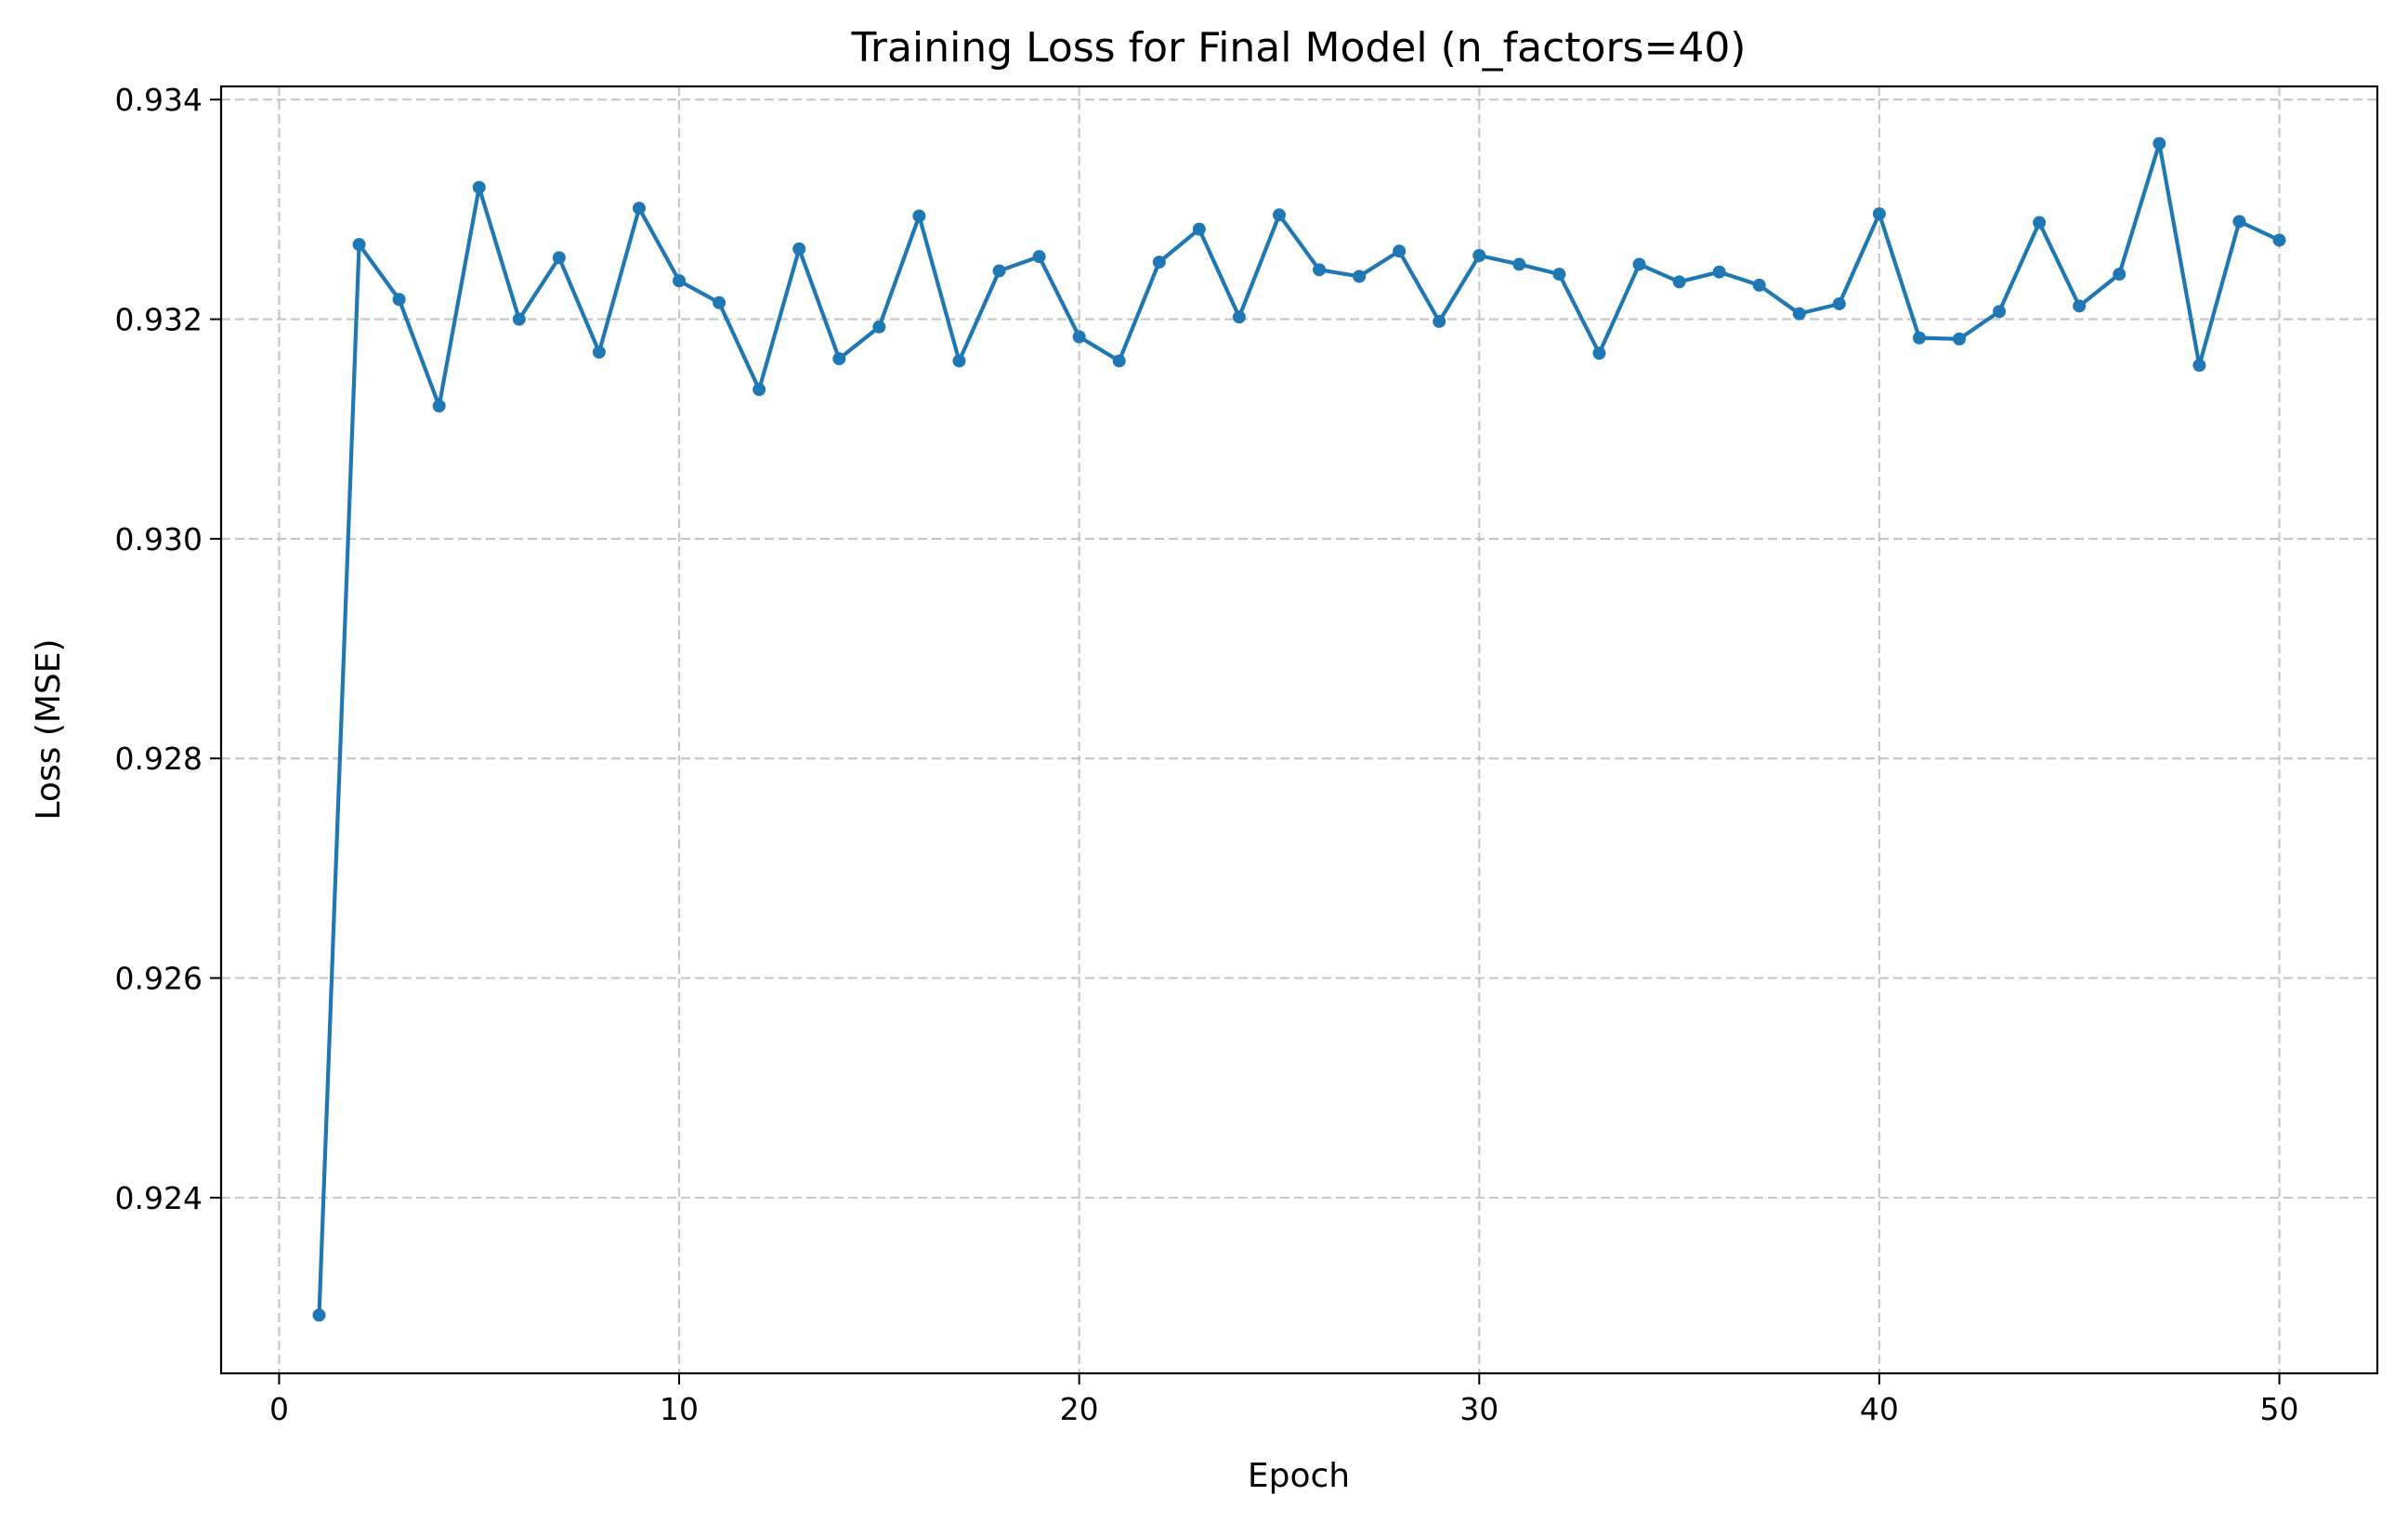  What do you see at coordinates (49, 729) in the screenshot?
I see `y-axis-title: Loss (MSE)` at bounding box center [49, 729].